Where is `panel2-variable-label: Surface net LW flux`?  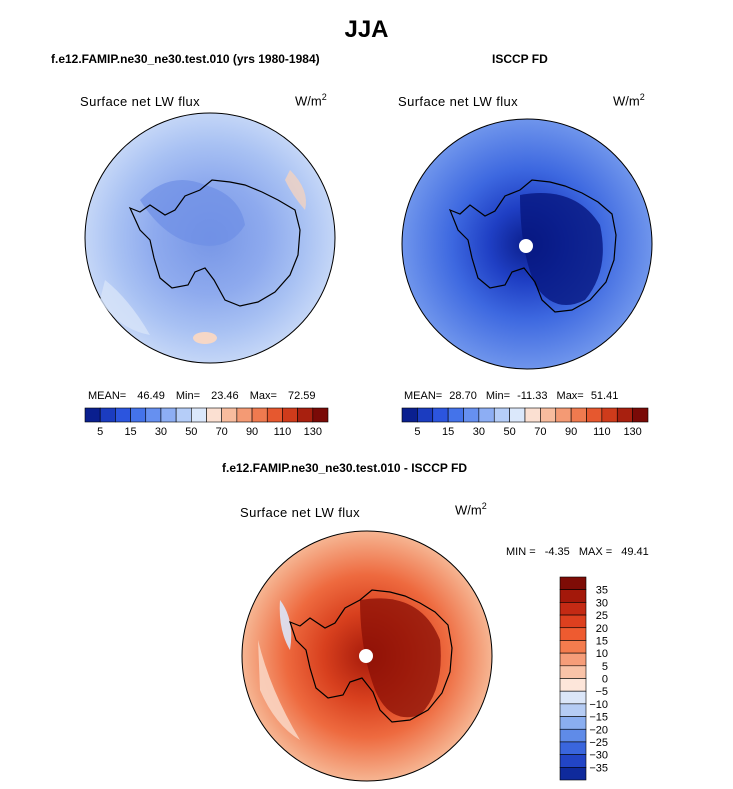
panel2-variable-label: Surface net LW flux is located at coordinates (458, 101).